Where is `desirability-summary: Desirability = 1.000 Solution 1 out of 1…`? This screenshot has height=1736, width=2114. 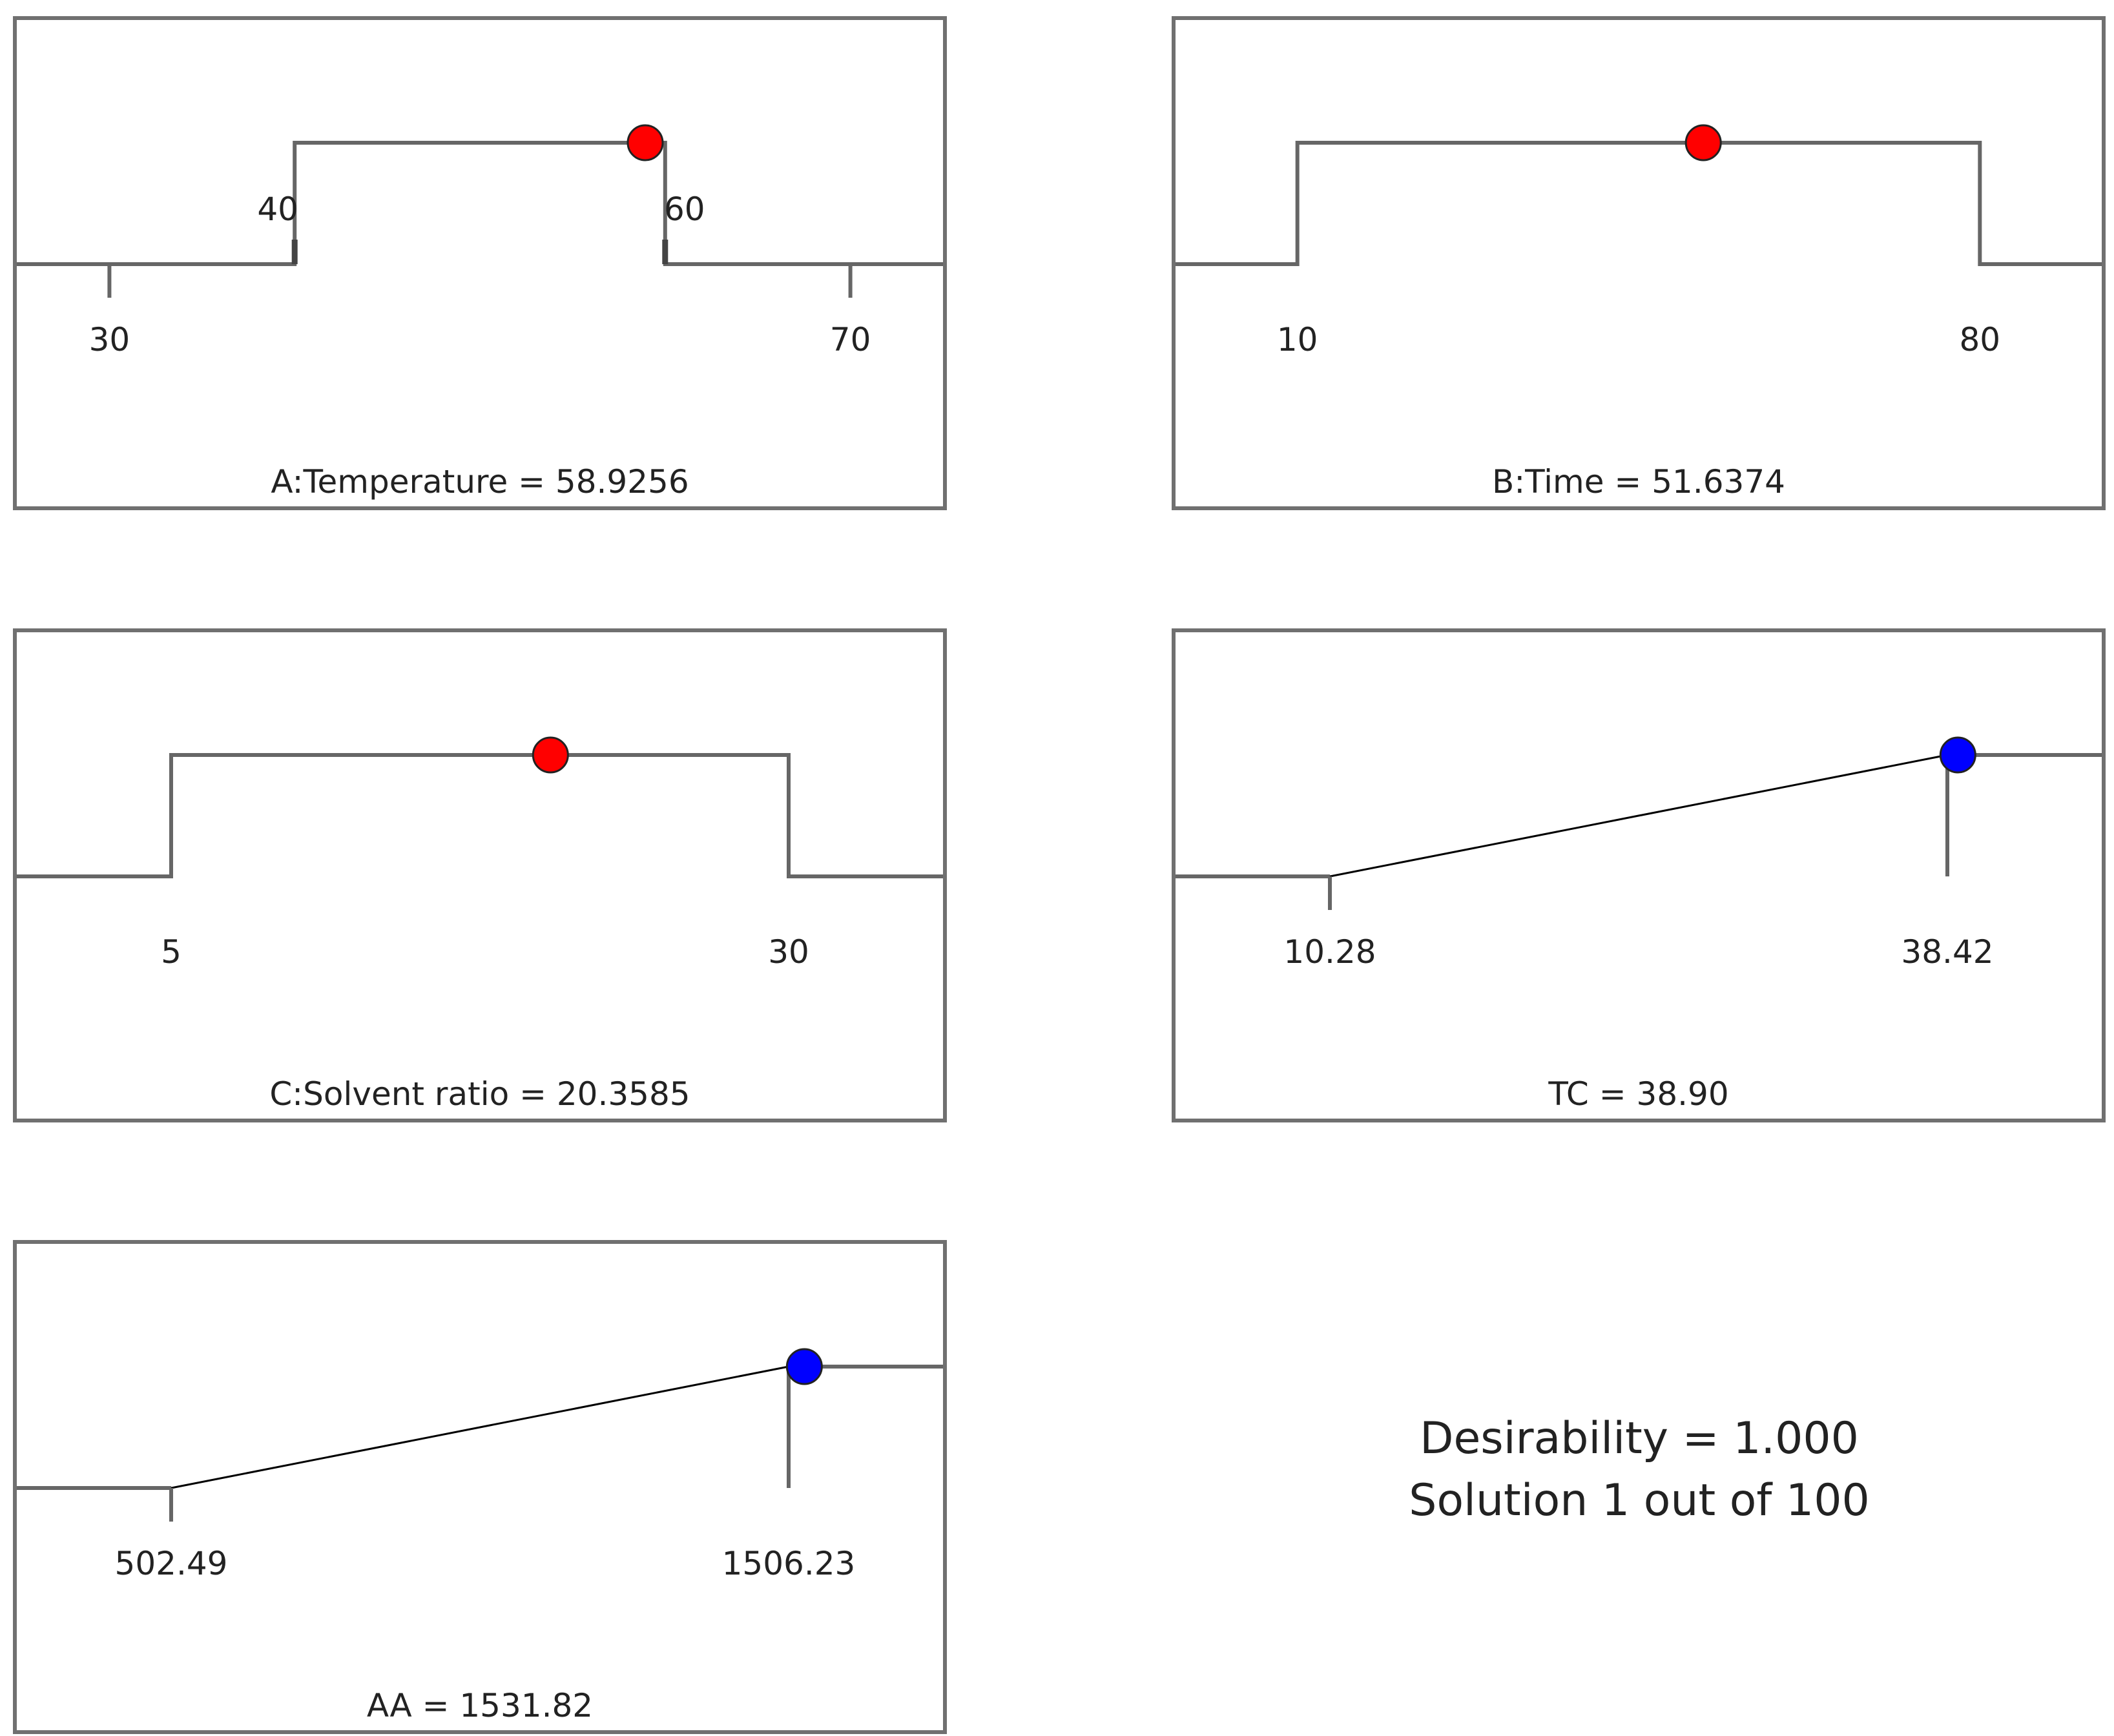
desirability-summary: Desirability = 1.000 Solution 1 out of 1… is located at coordinates (1639, 1470).